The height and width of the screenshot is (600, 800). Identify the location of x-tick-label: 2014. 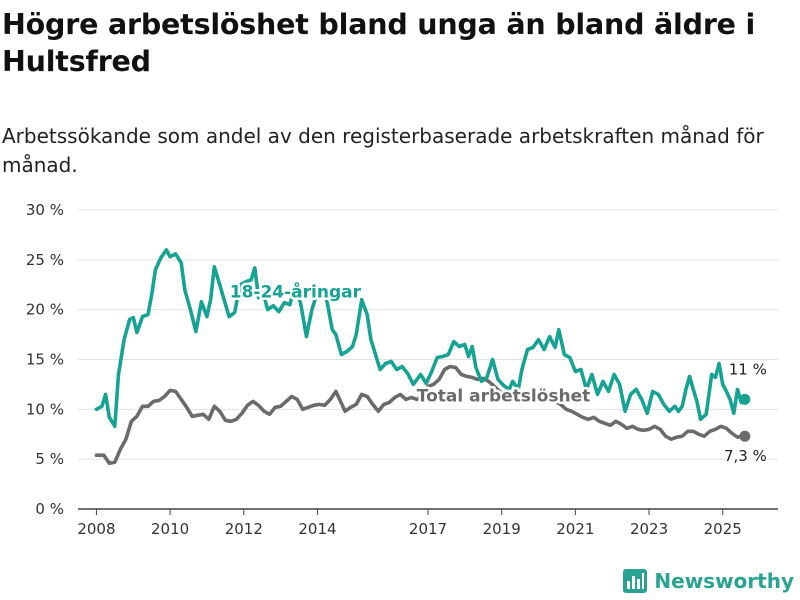
(317, 529).